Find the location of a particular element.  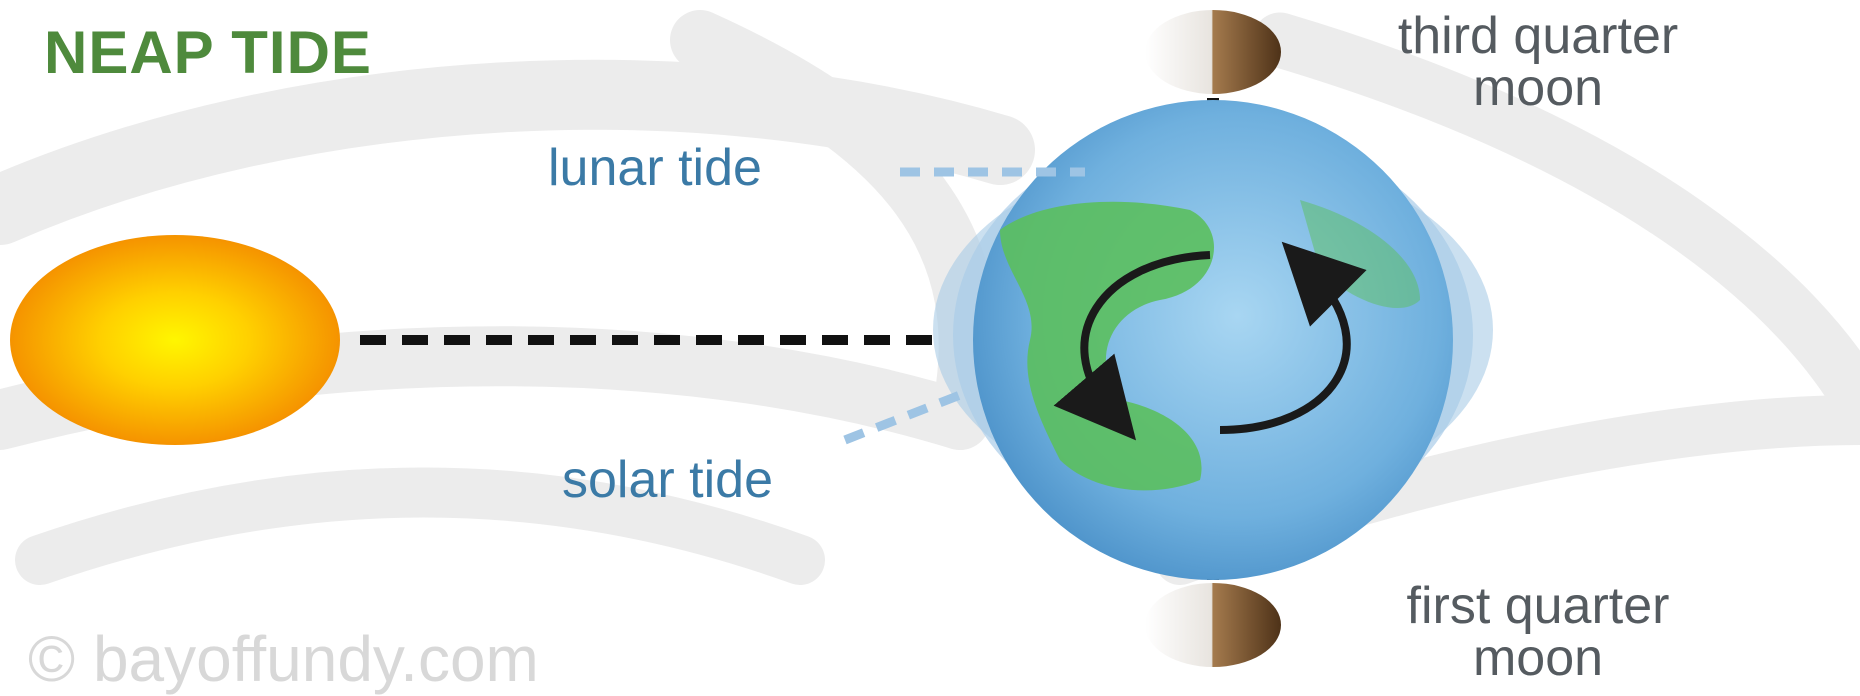

rotation-arrow-left-icon is located at coordinates (1132, 346).